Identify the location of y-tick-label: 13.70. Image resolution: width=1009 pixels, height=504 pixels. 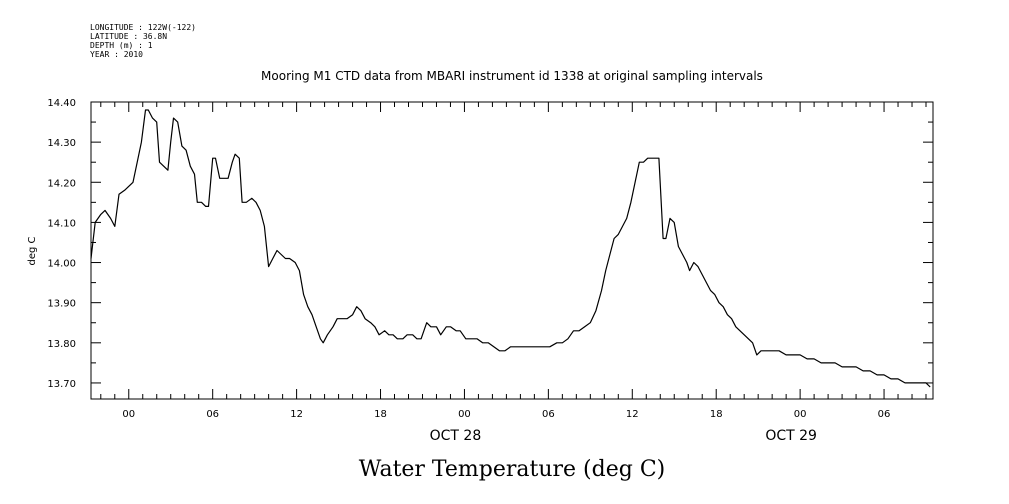
(61, 384).